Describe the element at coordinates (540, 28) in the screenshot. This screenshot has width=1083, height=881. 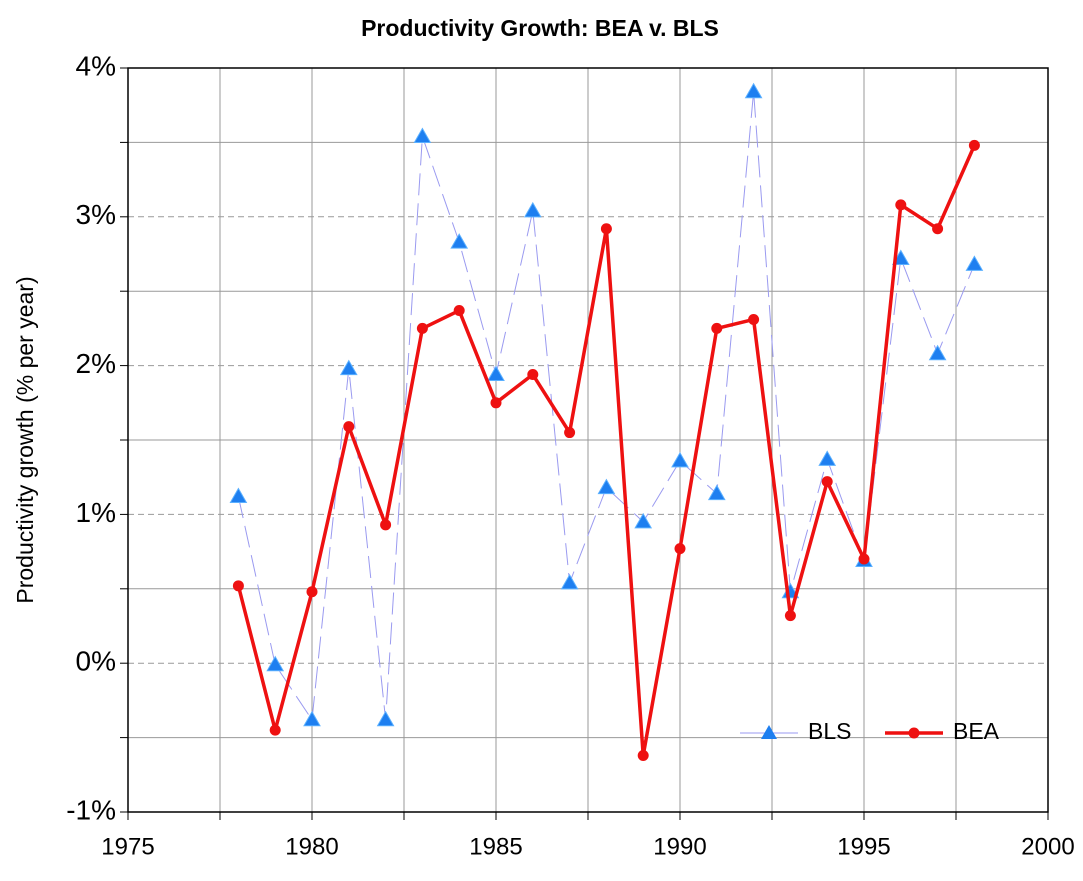
I see `chart-title: Productivity Growth: BEA v. BLS` at that location.